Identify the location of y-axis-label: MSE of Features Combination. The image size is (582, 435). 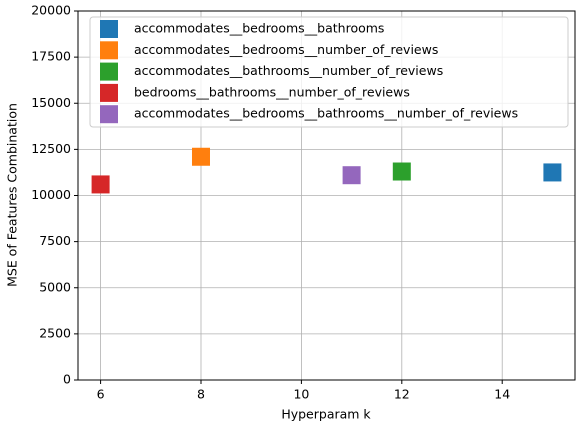
(12, 195).